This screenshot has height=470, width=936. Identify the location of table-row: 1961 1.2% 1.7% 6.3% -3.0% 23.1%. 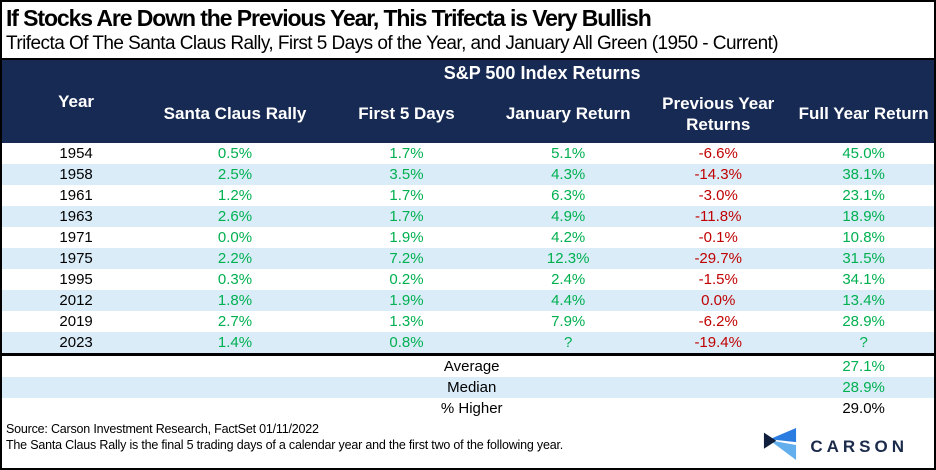
(468, 195).